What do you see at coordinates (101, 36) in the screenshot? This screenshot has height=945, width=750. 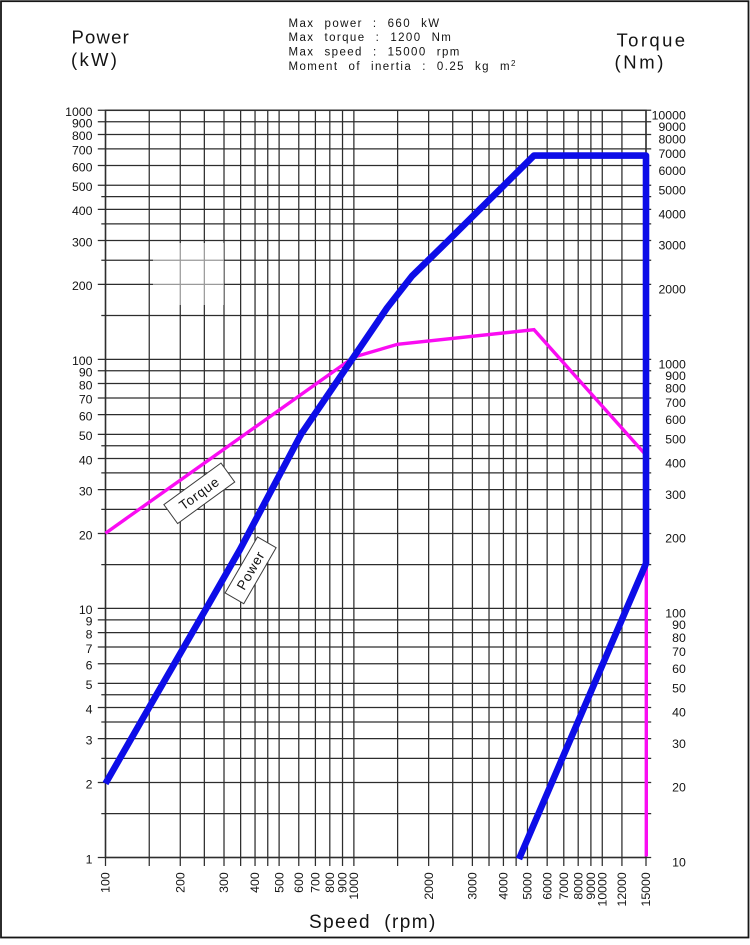 I see `svg-text: Power` at bounding box center [101, 36].